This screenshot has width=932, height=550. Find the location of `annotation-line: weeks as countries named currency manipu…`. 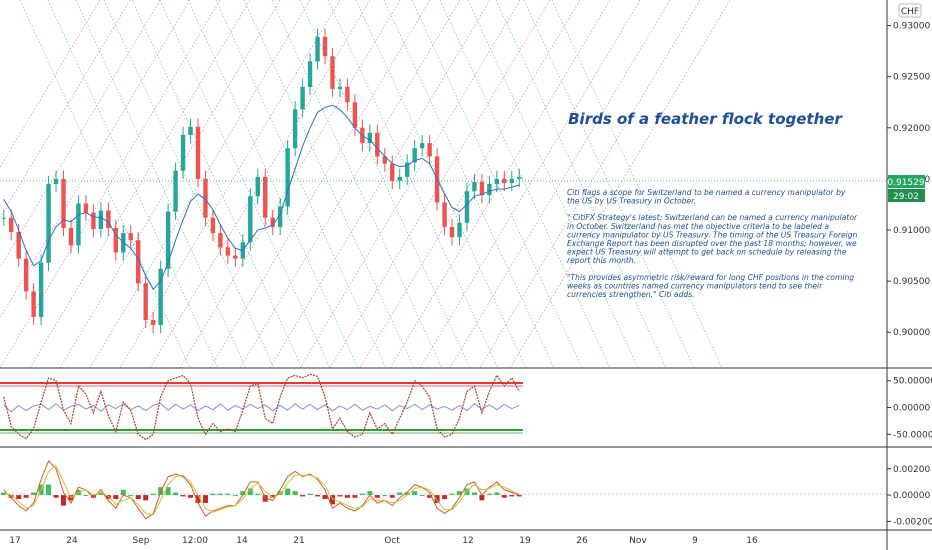

annotation-line: weeks as countries named currency manipu… is located at coordinates (695, 285).